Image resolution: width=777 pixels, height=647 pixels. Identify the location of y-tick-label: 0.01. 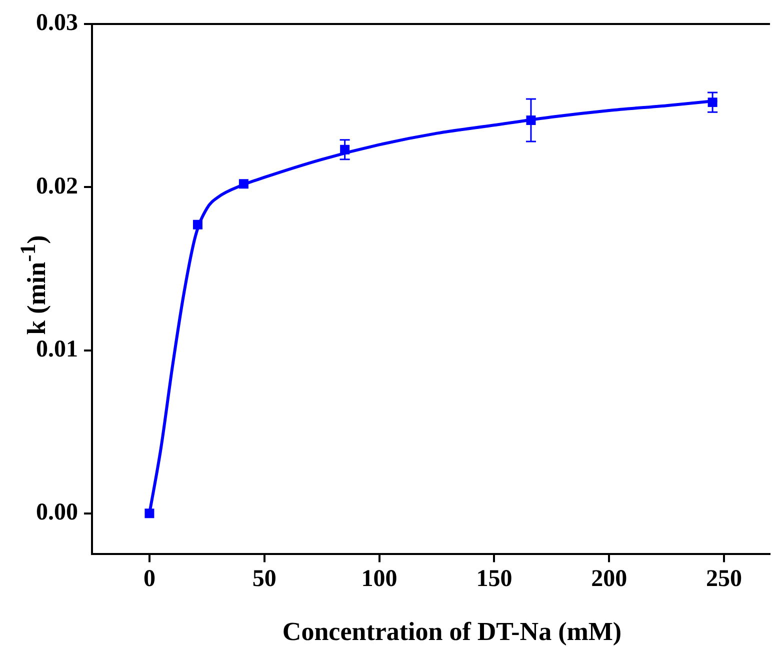
(57, 349).